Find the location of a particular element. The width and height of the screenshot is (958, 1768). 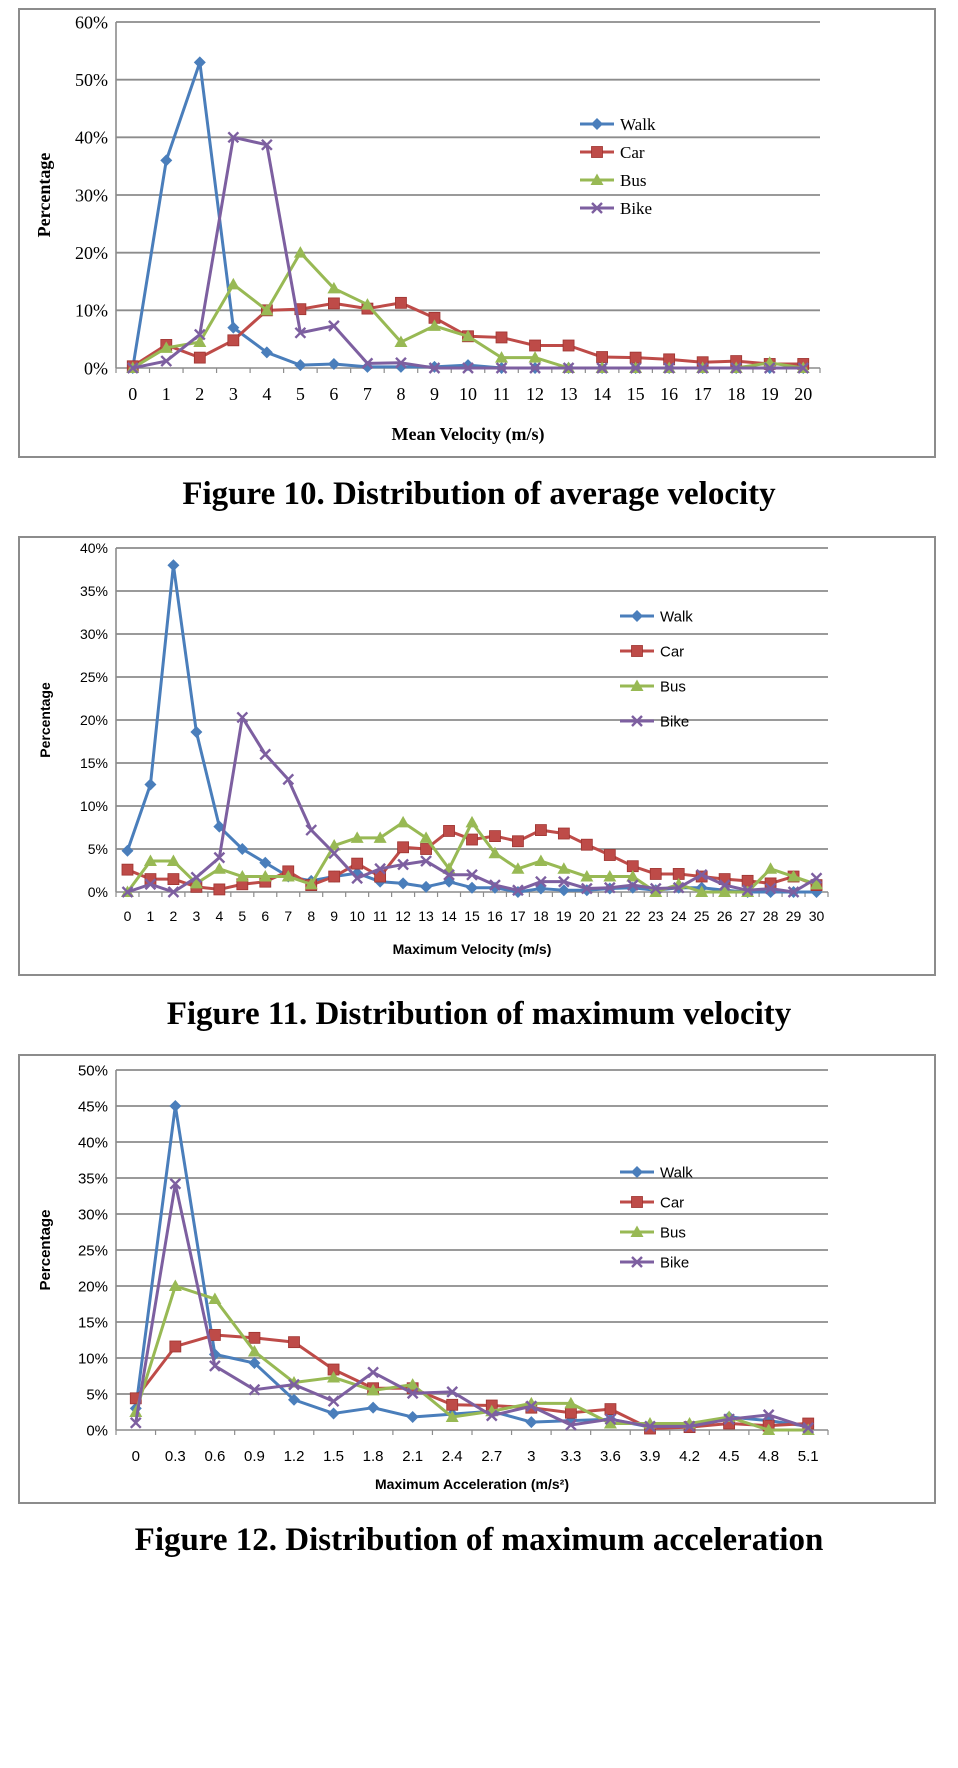

x-tick-label: 26 is located at coordinates (725, 916).